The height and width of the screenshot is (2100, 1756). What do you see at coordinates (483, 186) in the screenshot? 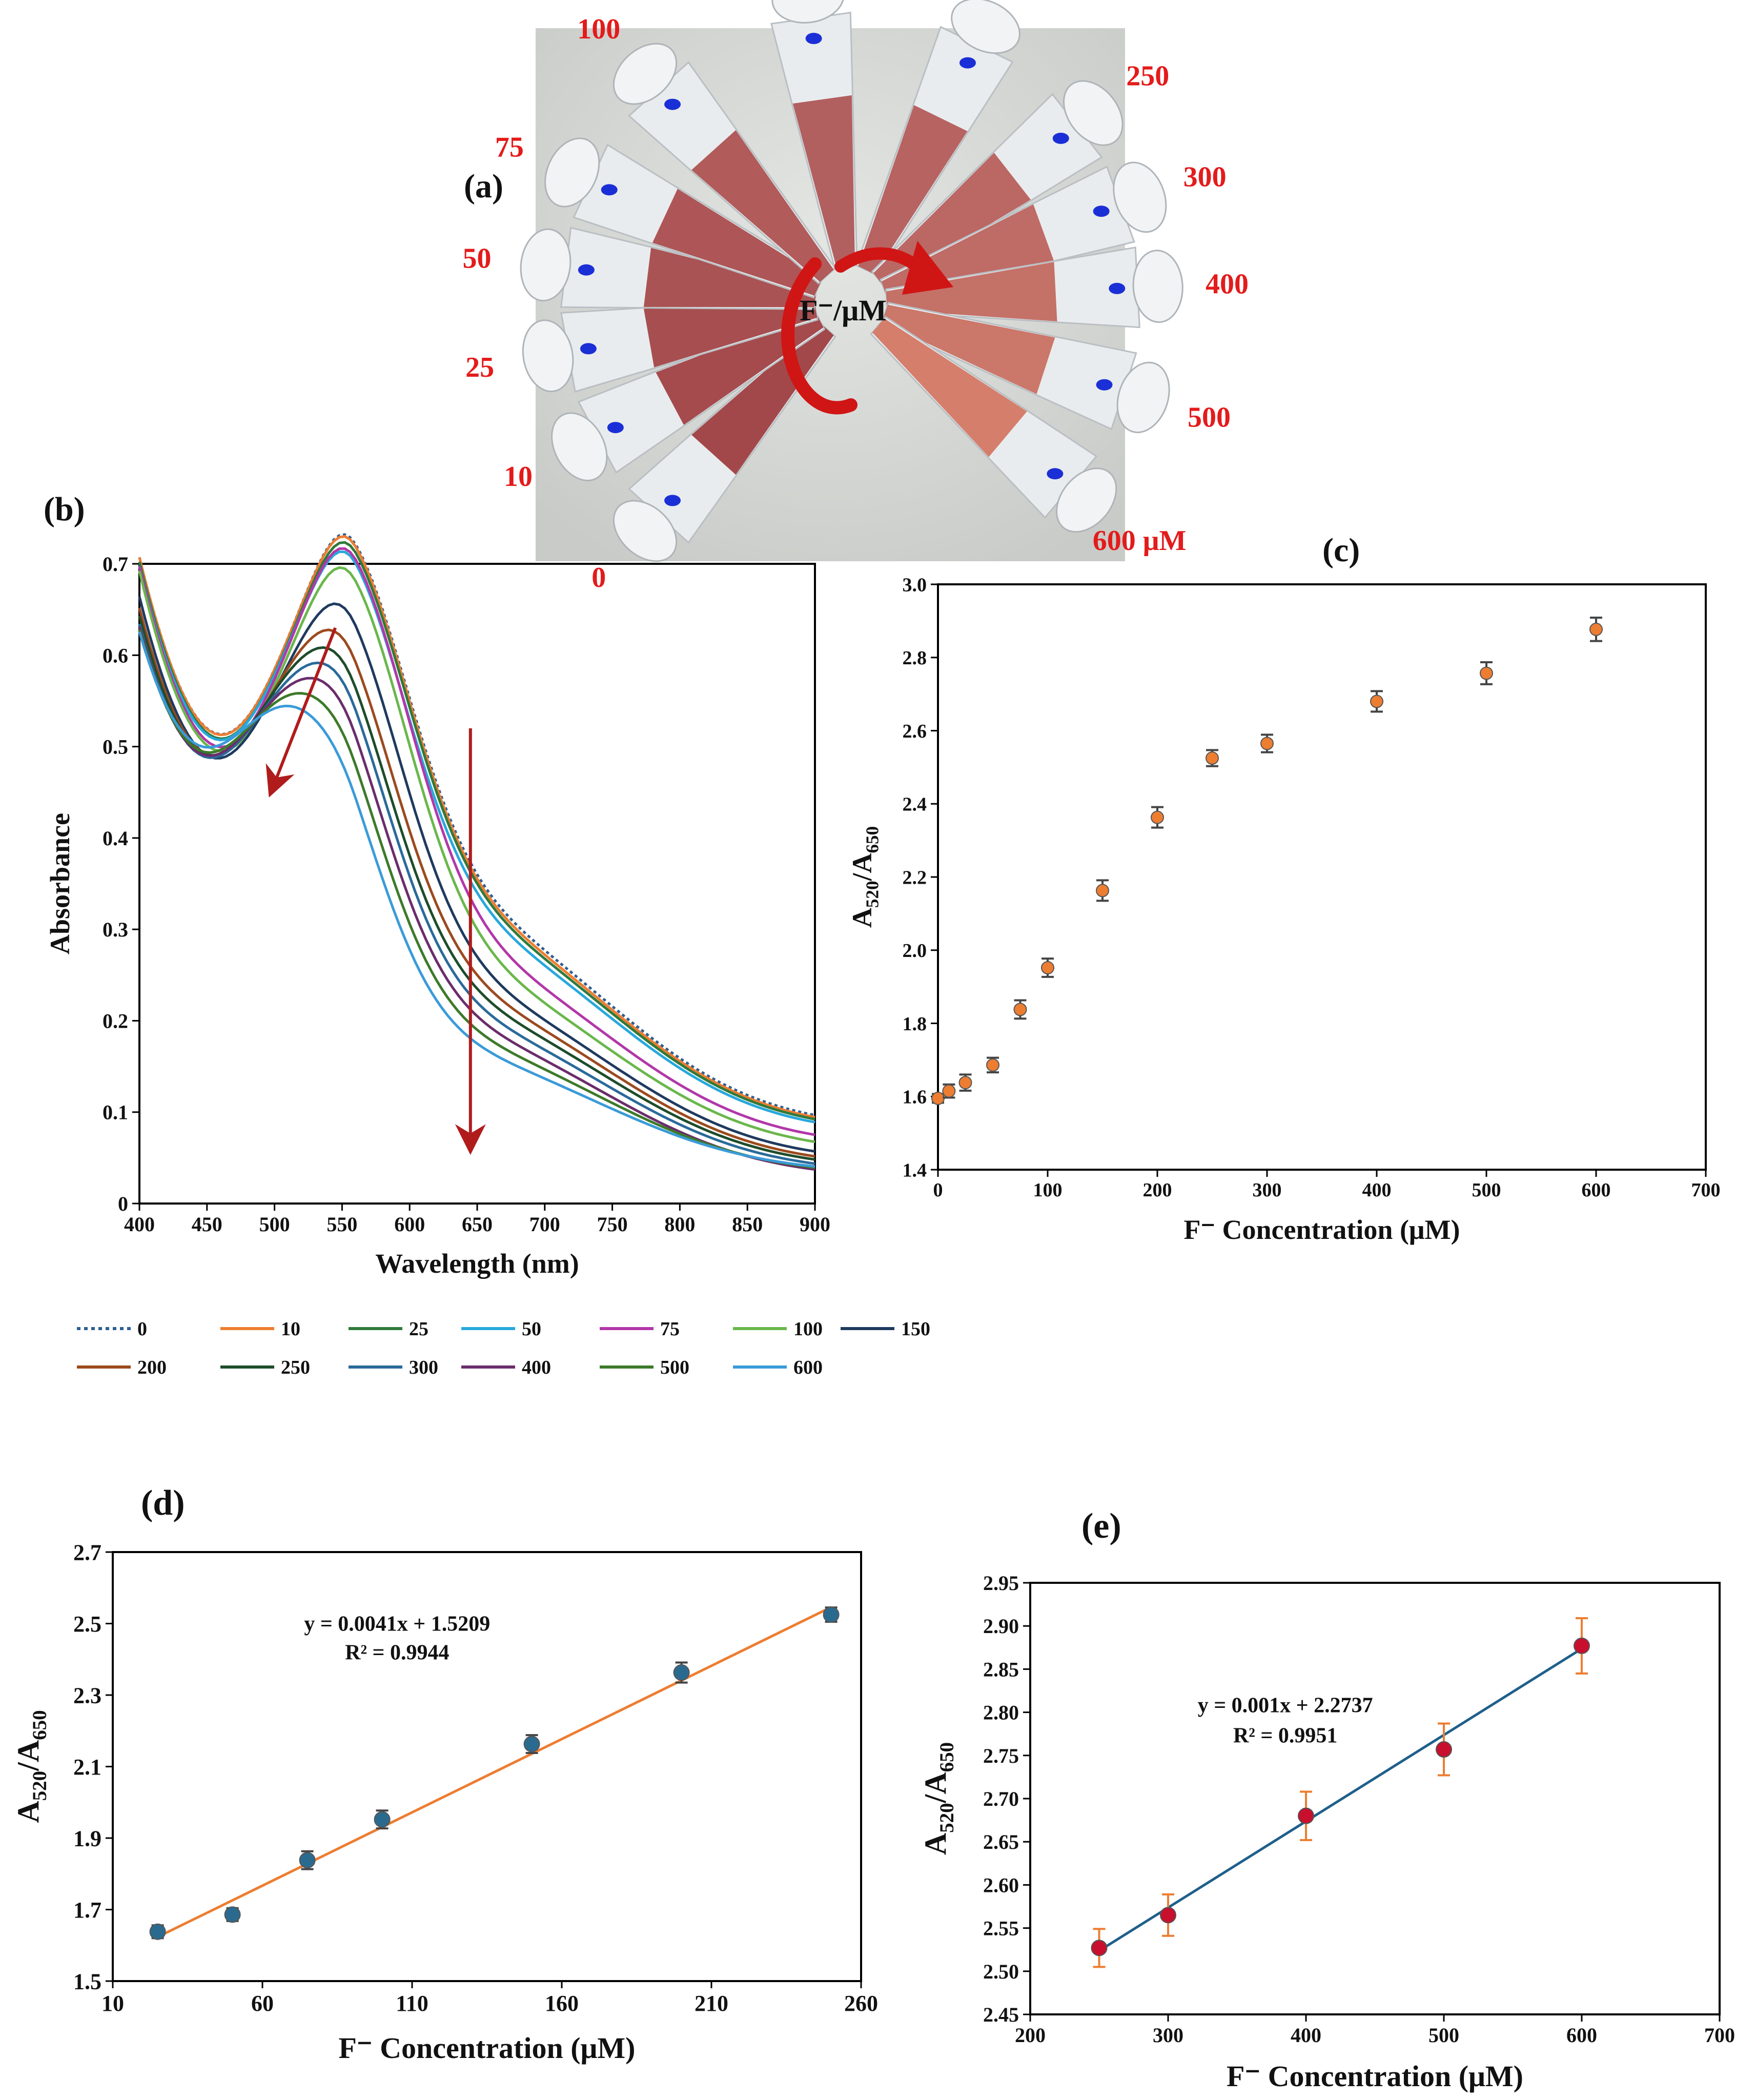
I see `panel-label-a: (a)` at bounding box center [483, 186].